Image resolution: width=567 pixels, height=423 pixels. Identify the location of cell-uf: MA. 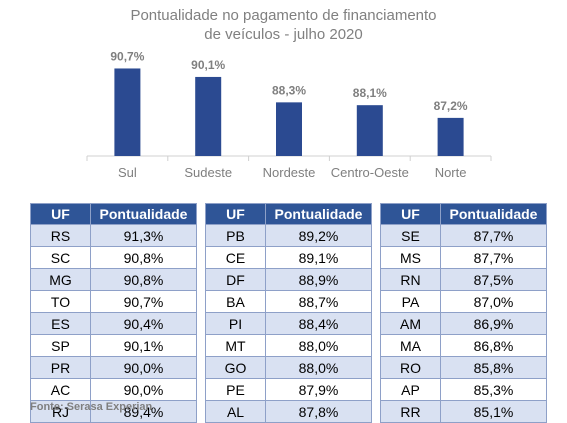
(410, 345).